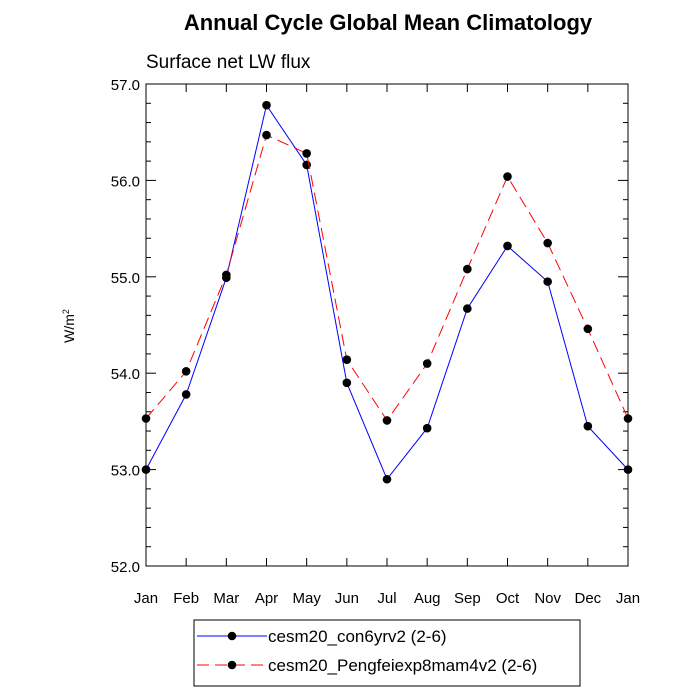 This screenshot has width=700, height=700. Describe the element at coordinates (125, 471) in the screenshot. I see `y-tick-label: 53.0` at that location.